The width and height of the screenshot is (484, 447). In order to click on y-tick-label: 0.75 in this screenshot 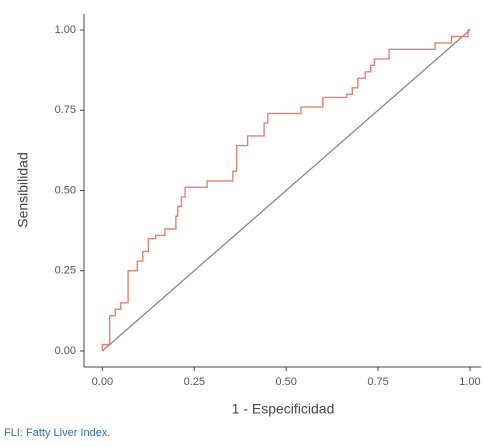, I will do `click(65, 110)`.